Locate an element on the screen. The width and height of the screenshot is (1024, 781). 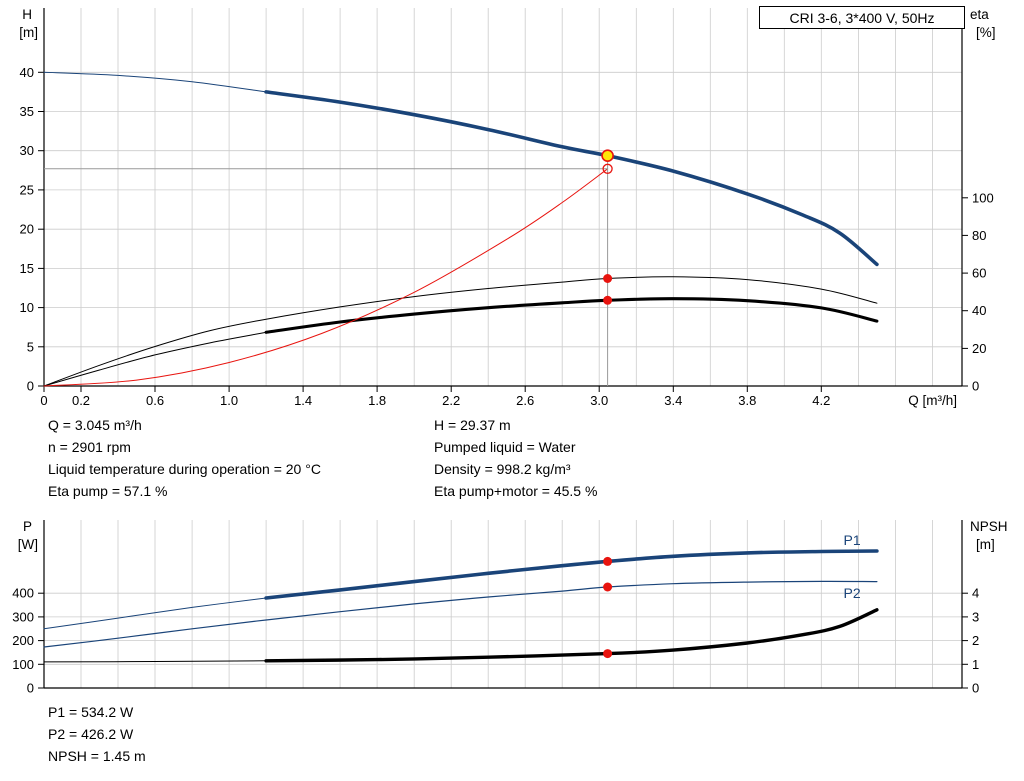
eta-pump-motor-curve is located at coordinates (571, 315).